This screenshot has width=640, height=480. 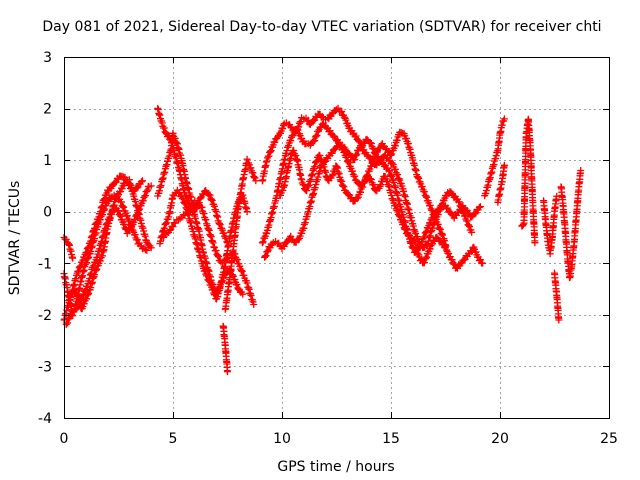 I want to click on x-tick-label: 0, so click(x=64, y=439).